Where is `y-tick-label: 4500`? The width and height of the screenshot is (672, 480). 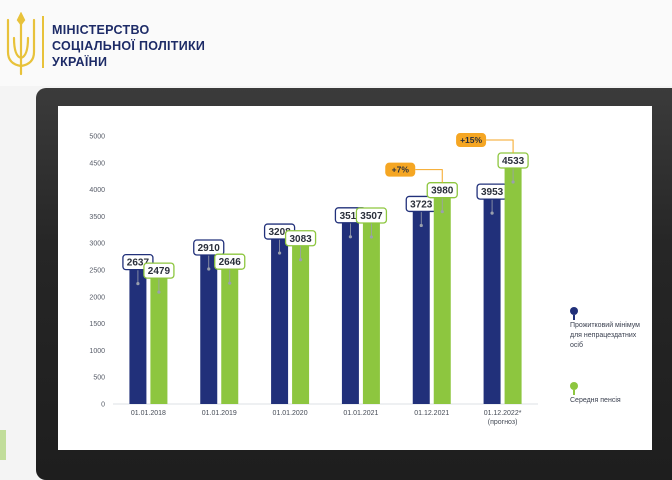
y-tick-label: 4500 is located at coordinates (97, 163).